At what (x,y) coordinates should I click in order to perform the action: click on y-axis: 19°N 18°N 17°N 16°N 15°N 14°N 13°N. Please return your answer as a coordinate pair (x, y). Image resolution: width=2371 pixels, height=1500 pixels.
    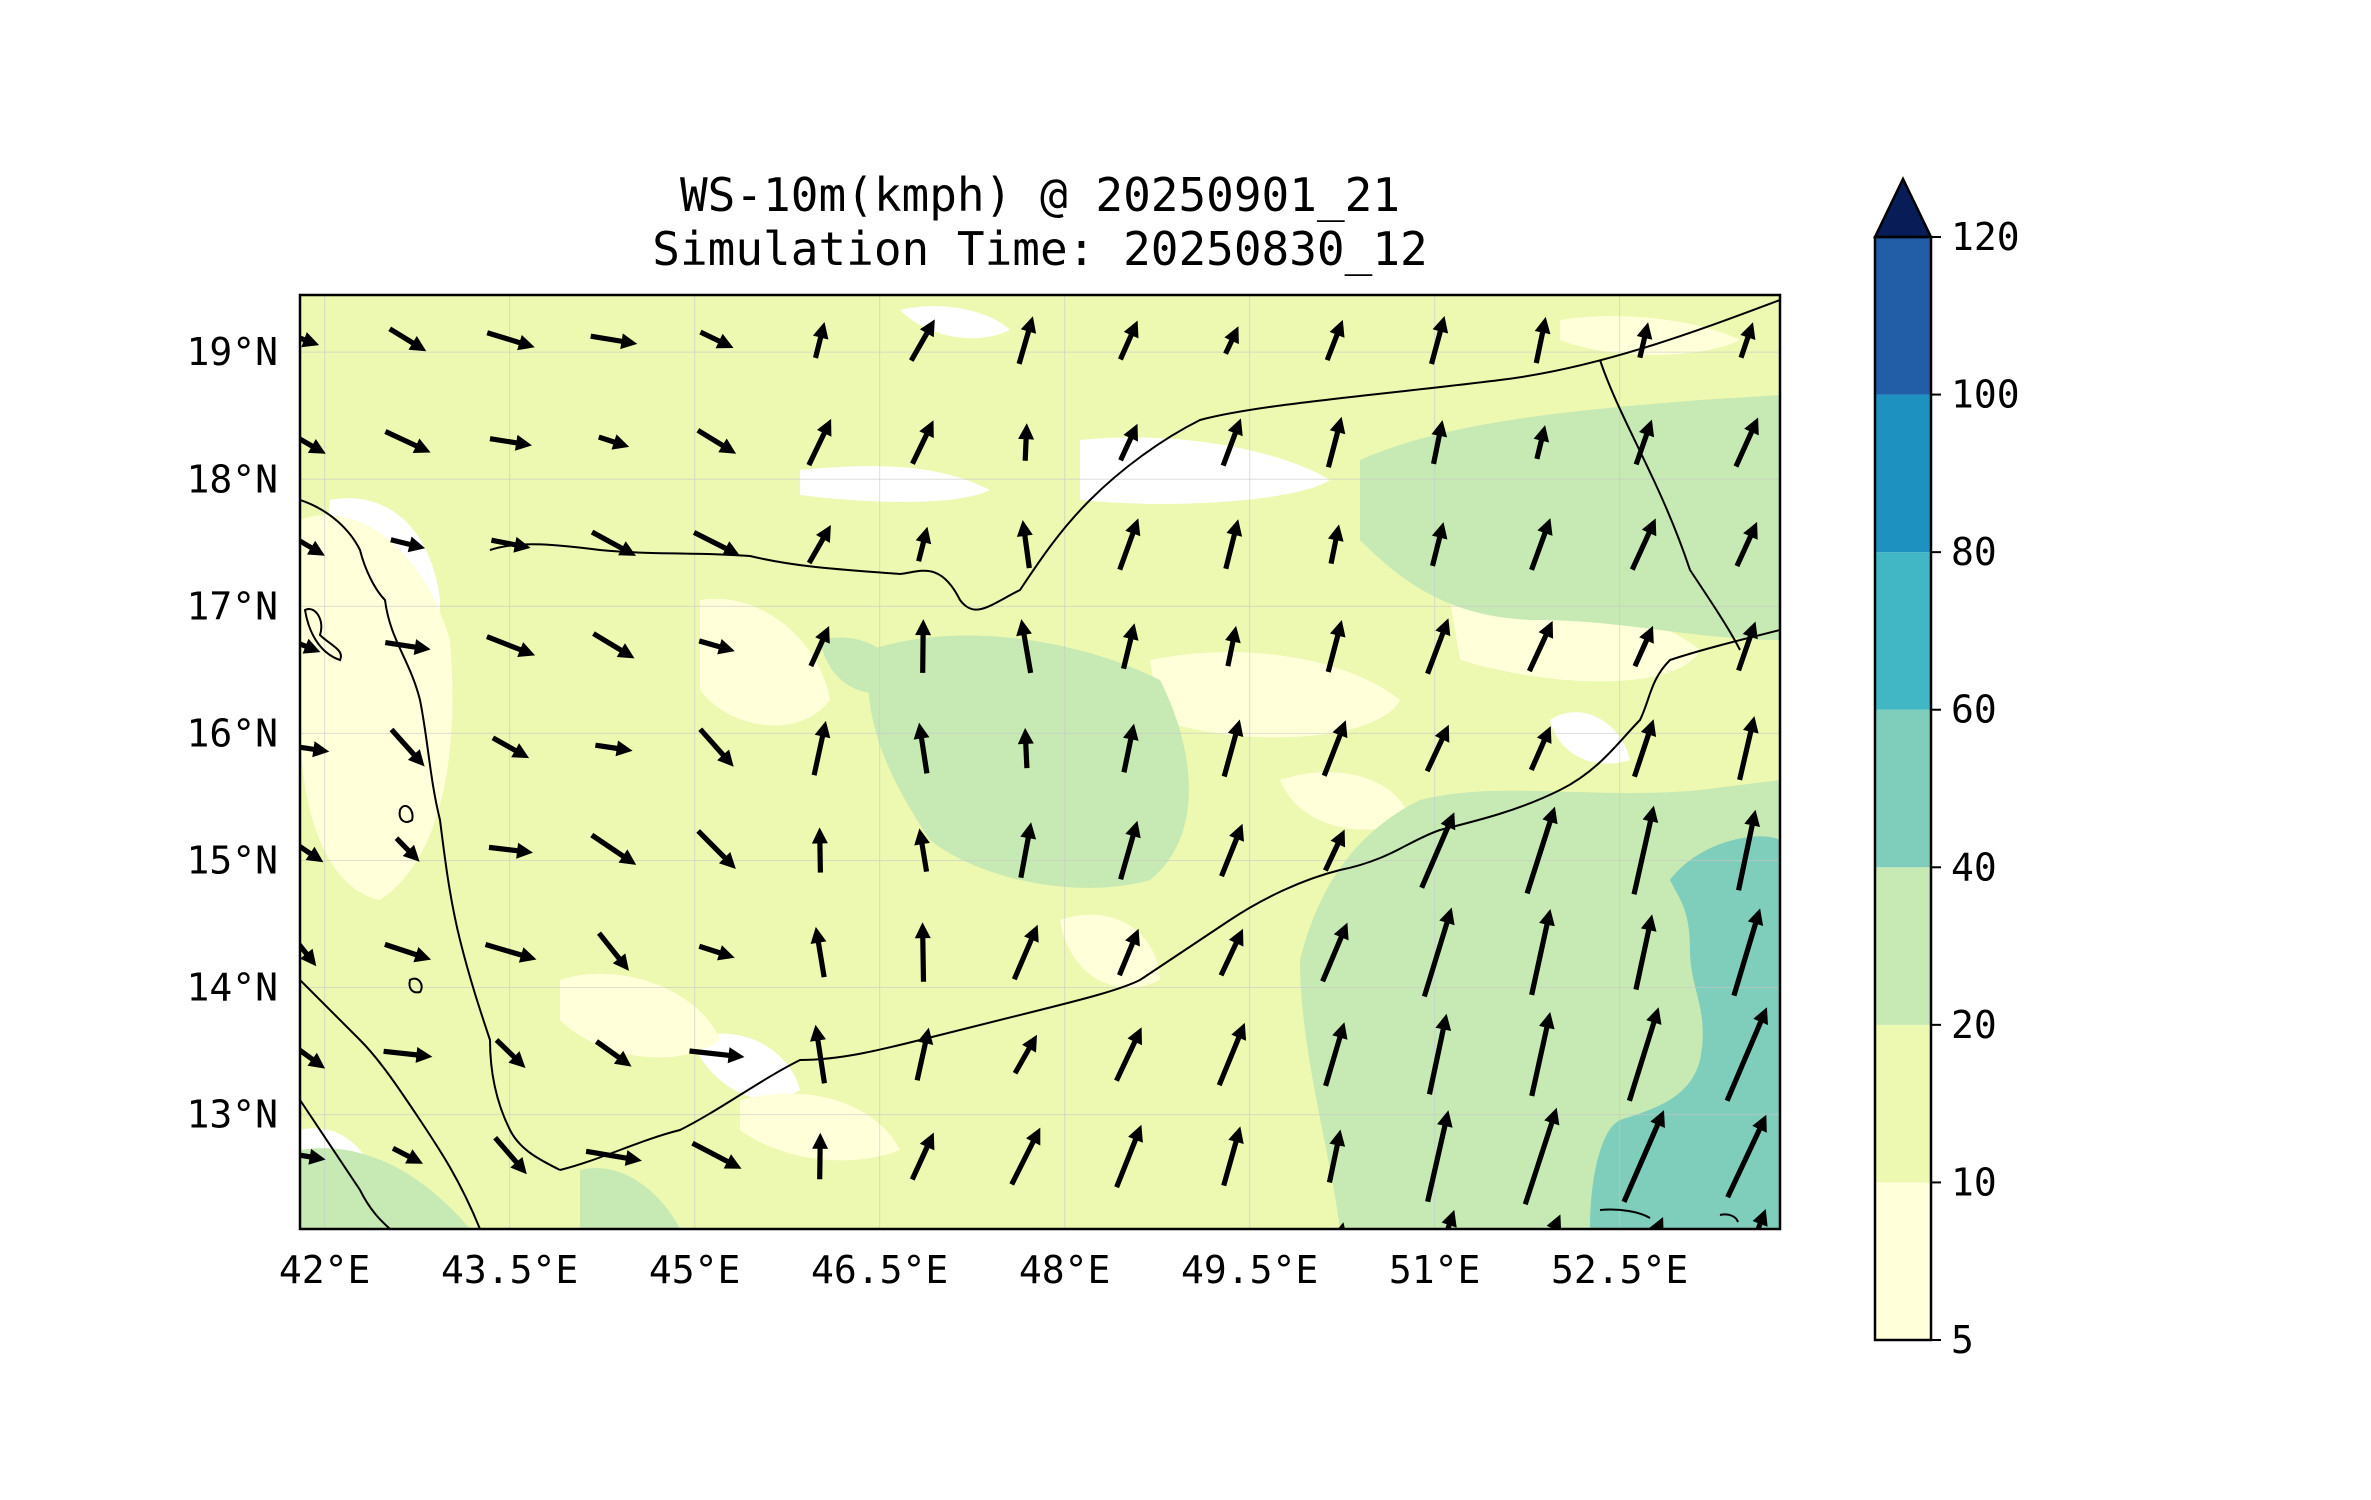
    Looking at the image, I should click on (232, 733).